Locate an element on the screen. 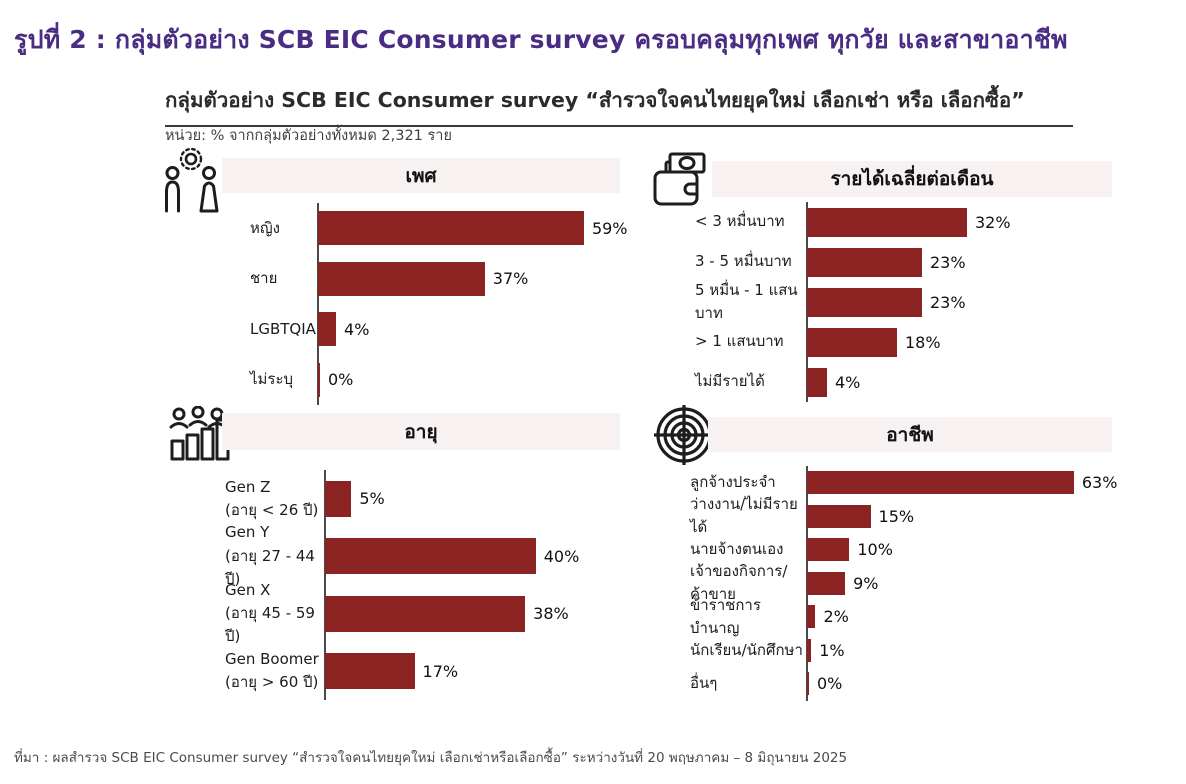 This screenshot has width=1186, height=784. panel-title-gender: เพศ is located at coordinates (421, 175).